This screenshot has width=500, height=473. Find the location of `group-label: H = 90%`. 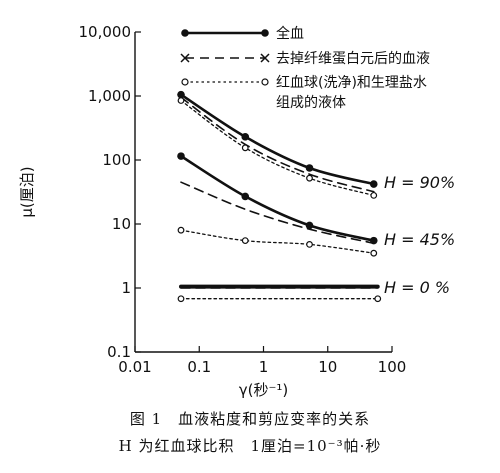

group-label: H = 90% is located at coordinates (419, 182).